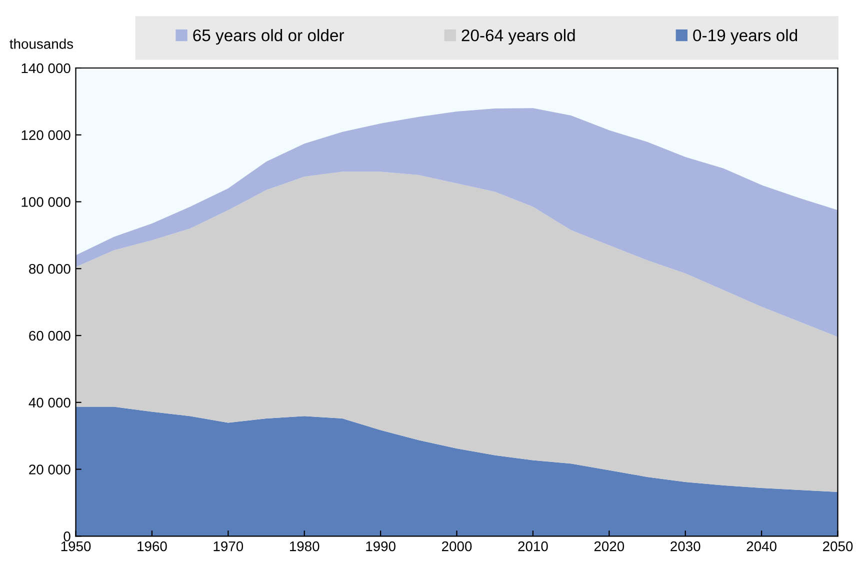 This screenshot has height=562, width=861. I want to click on x-tick-label: 2050, so click(838, 546).